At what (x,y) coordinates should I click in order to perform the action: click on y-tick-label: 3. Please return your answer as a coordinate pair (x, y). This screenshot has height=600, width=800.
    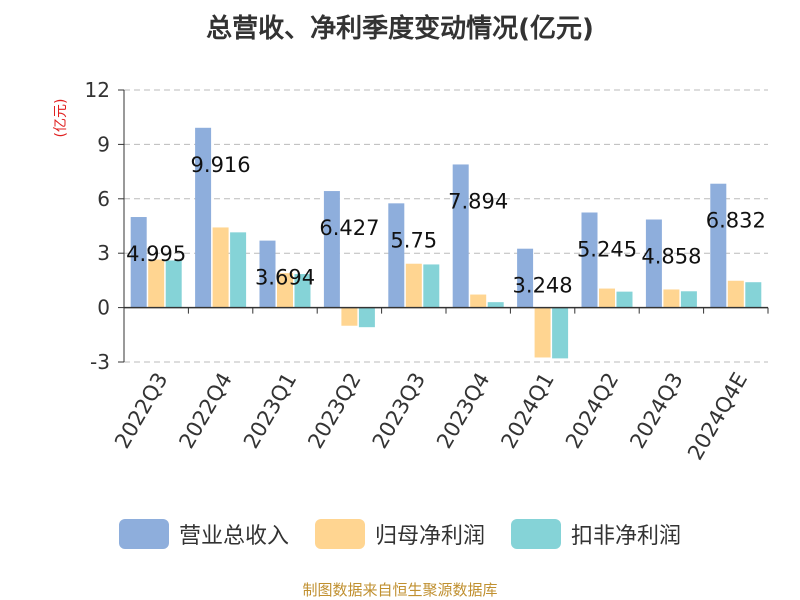
    Looking at the image, I should click on (103, 253).